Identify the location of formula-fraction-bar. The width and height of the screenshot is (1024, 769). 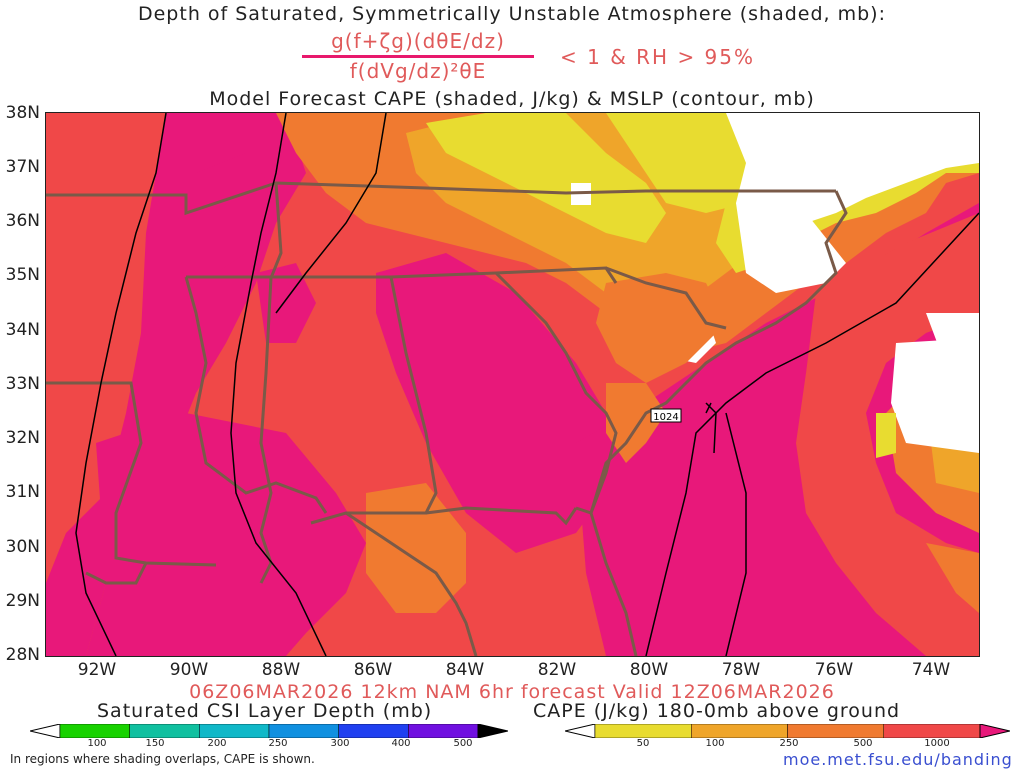
(418, 56).